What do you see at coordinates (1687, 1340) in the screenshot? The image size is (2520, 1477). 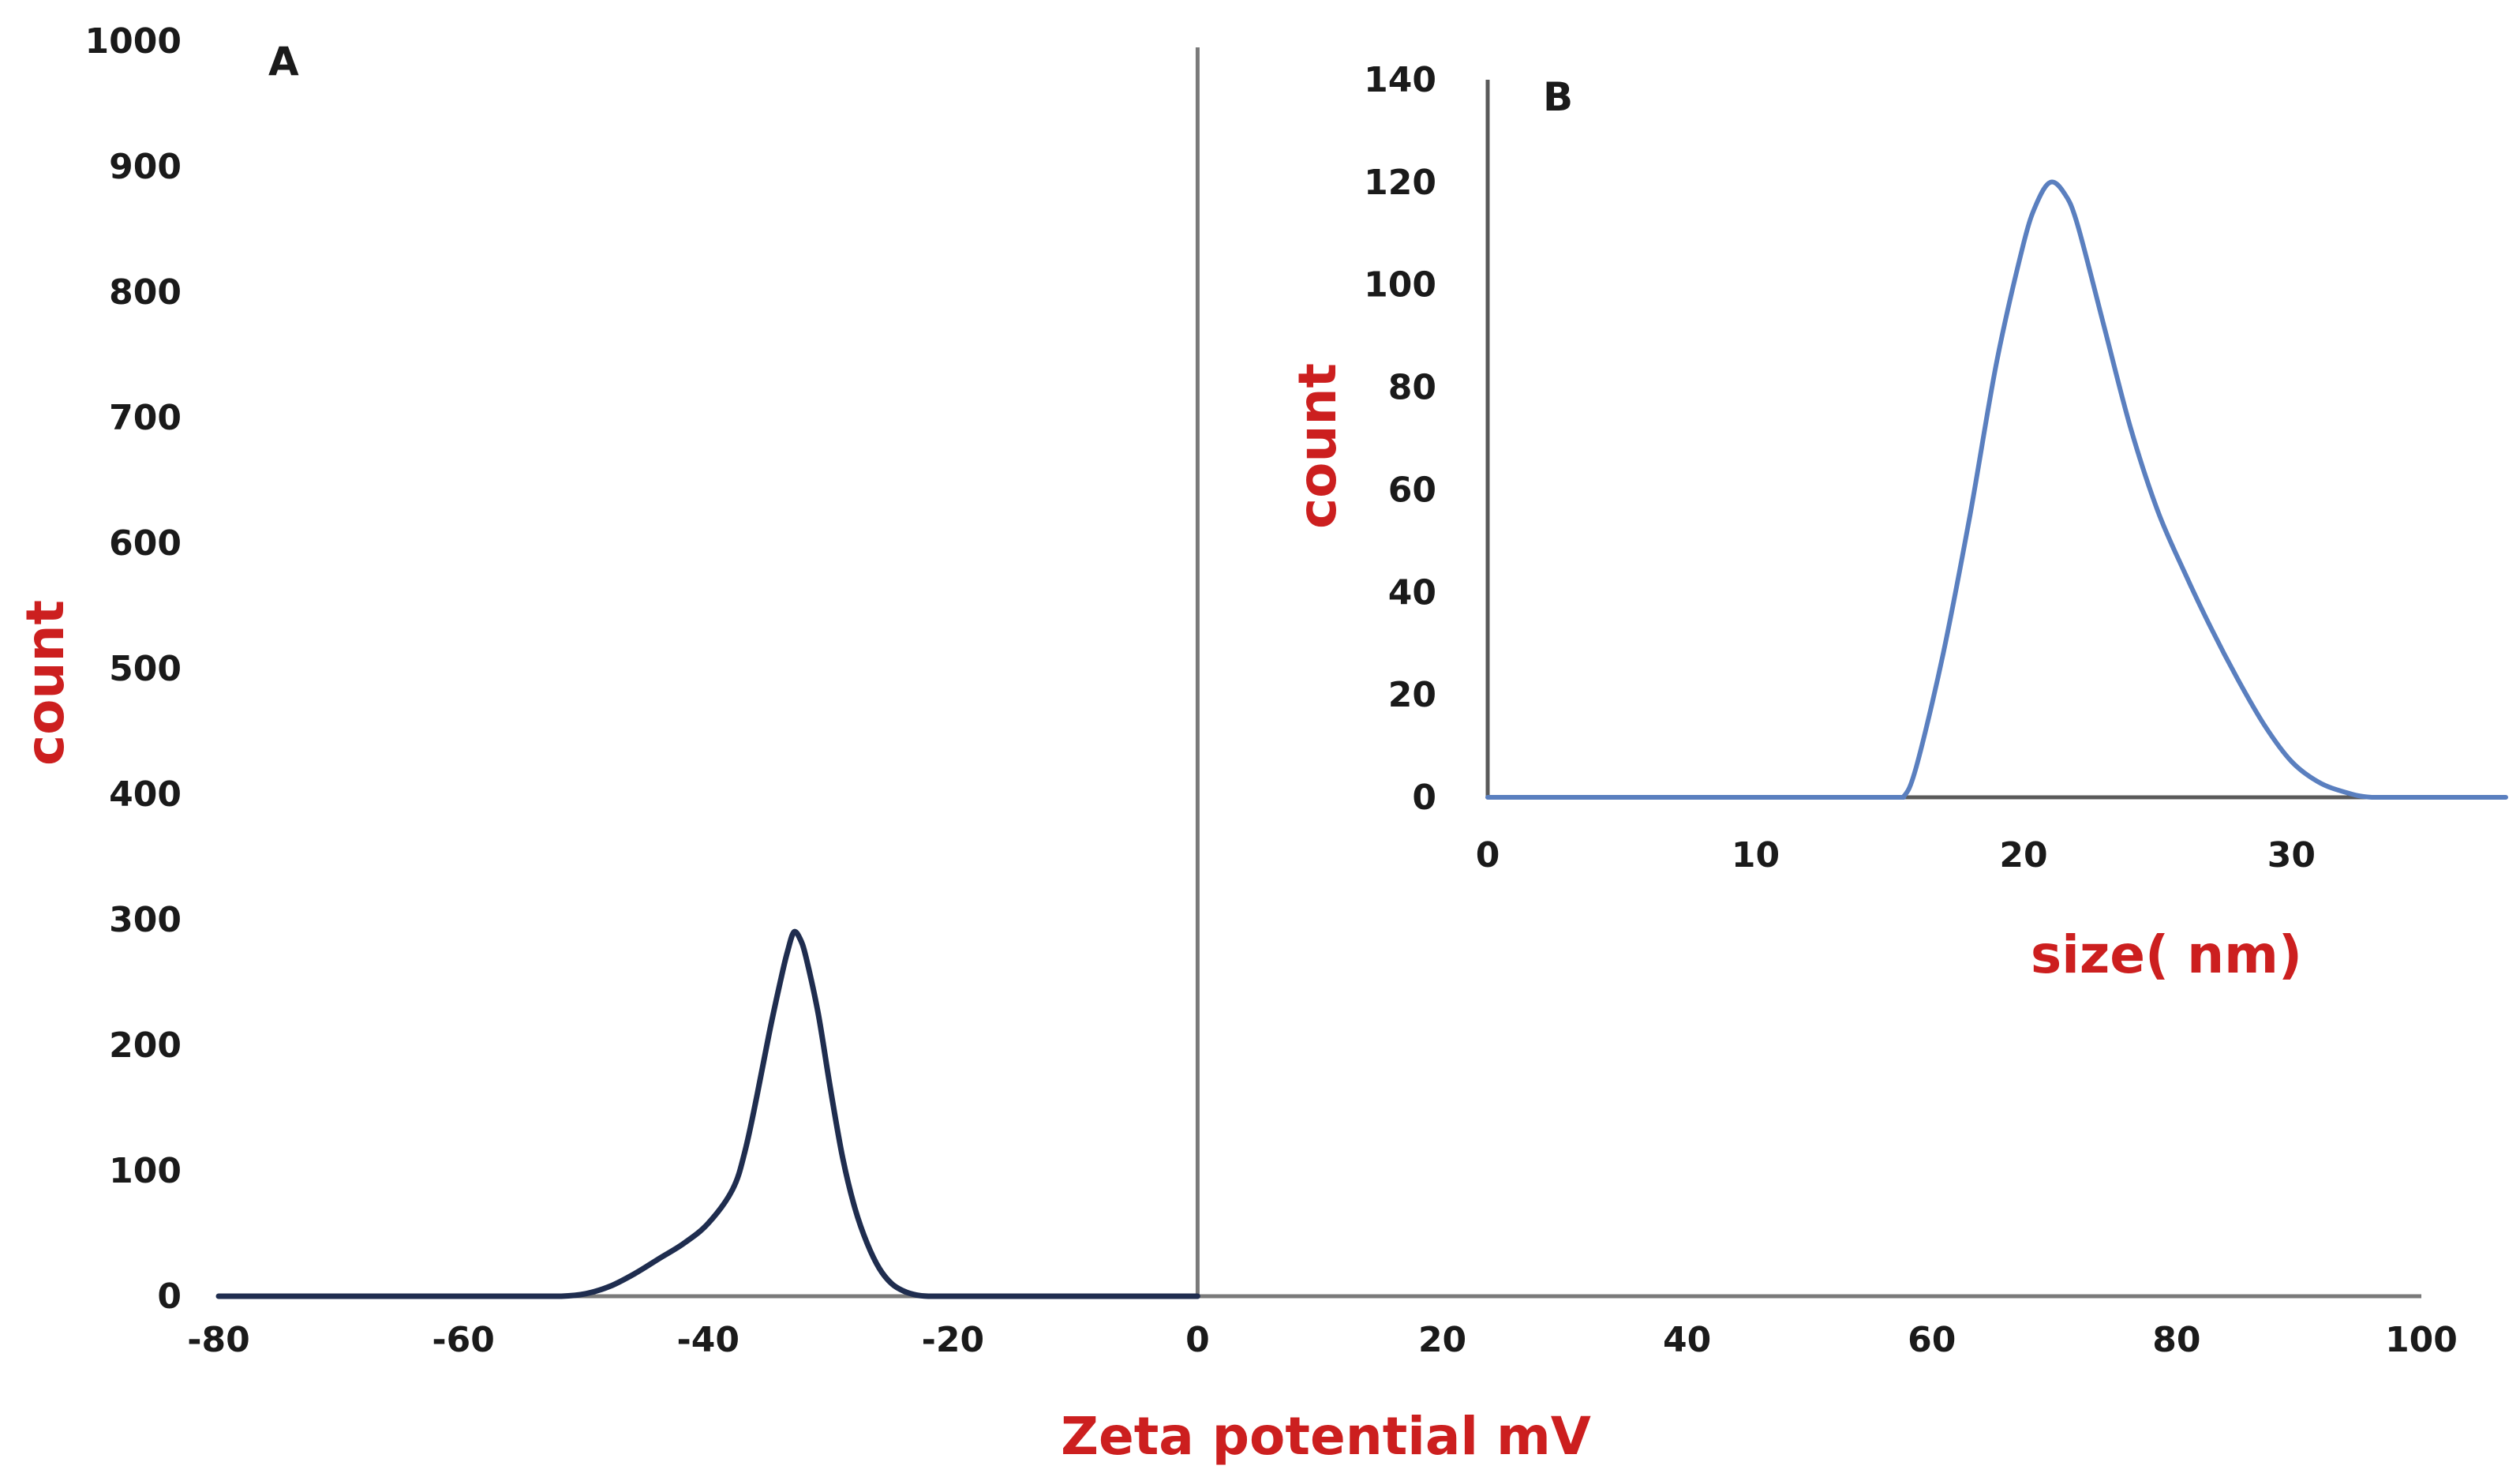 I see `x-tick-label-a-6: 40` at bounding box center [1687, 1340].